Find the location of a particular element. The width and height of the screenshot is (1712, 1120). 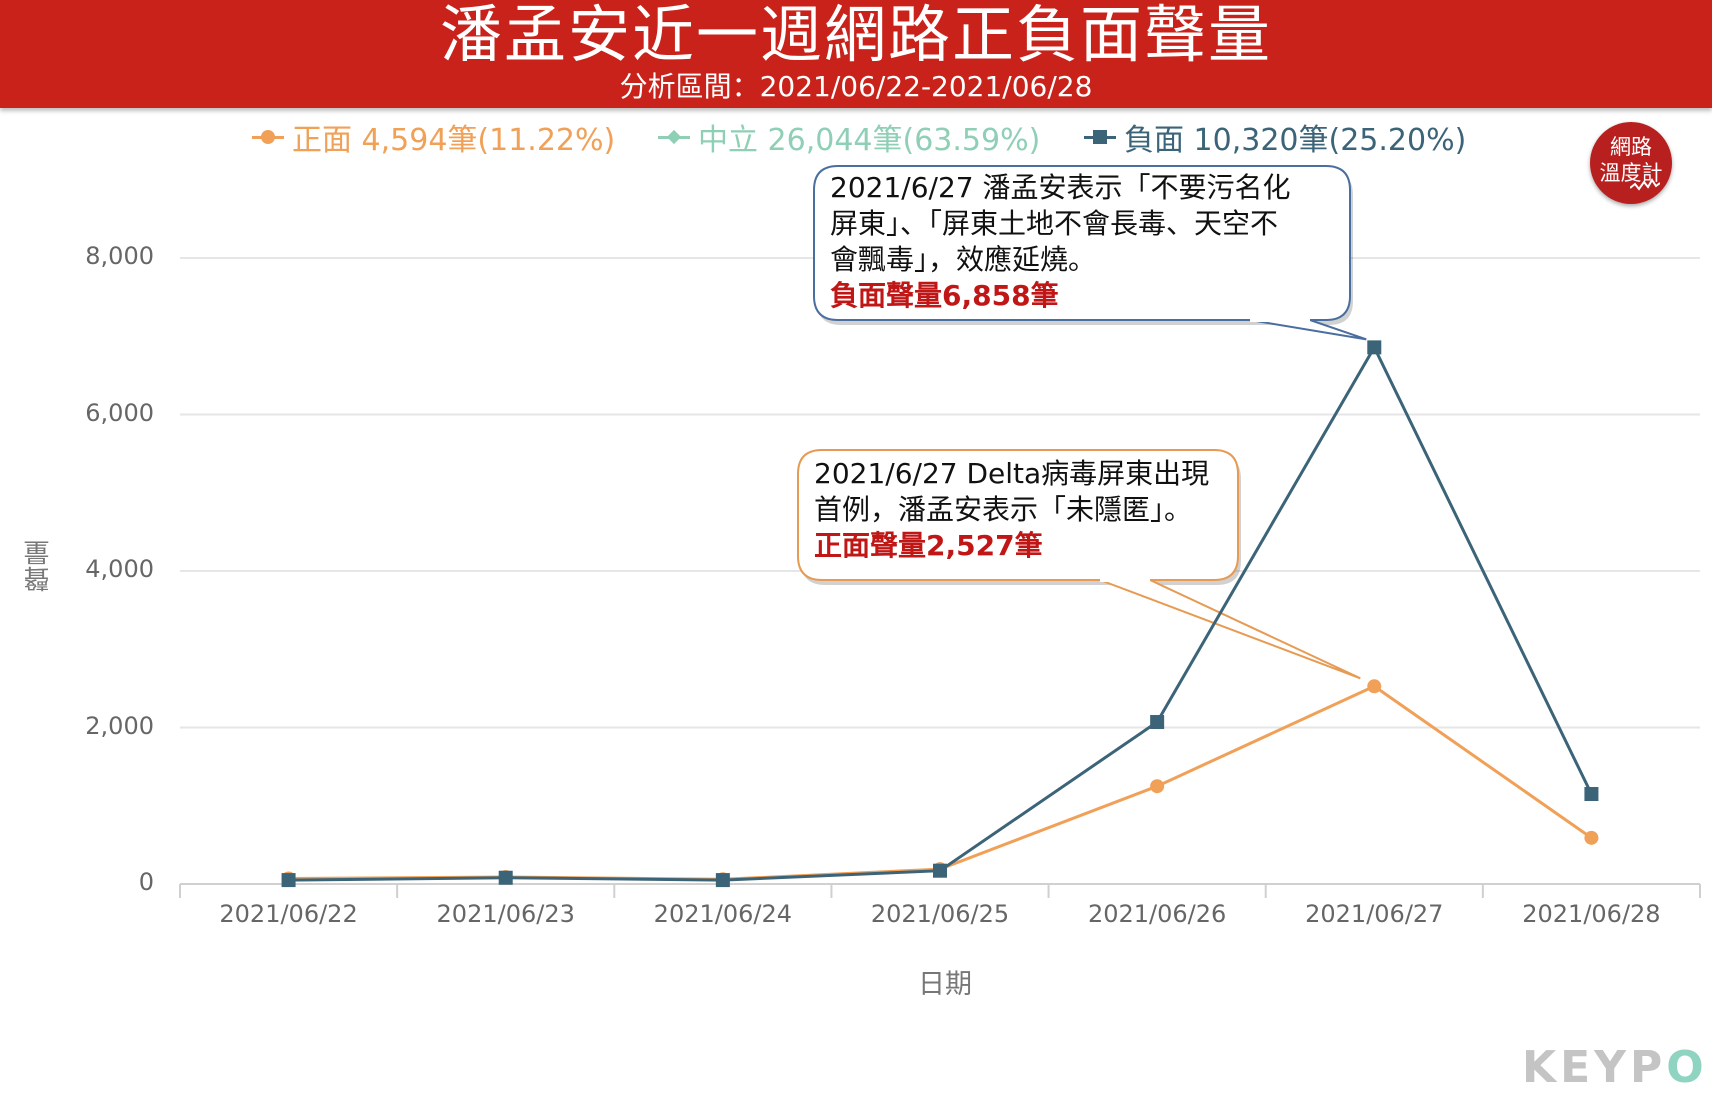

x-tick-label-4: 2021/06/26 is located at coordinates (1157, 914).